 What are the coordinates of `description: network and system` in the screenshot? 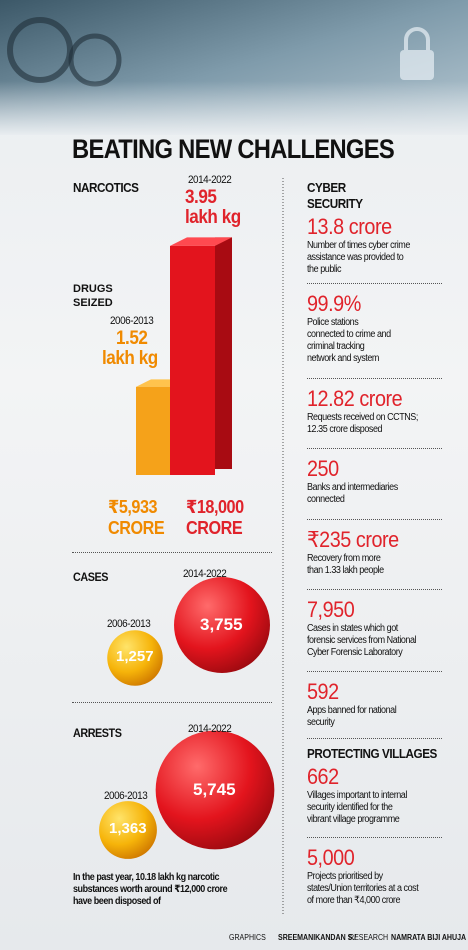 It's located at (343, 358).